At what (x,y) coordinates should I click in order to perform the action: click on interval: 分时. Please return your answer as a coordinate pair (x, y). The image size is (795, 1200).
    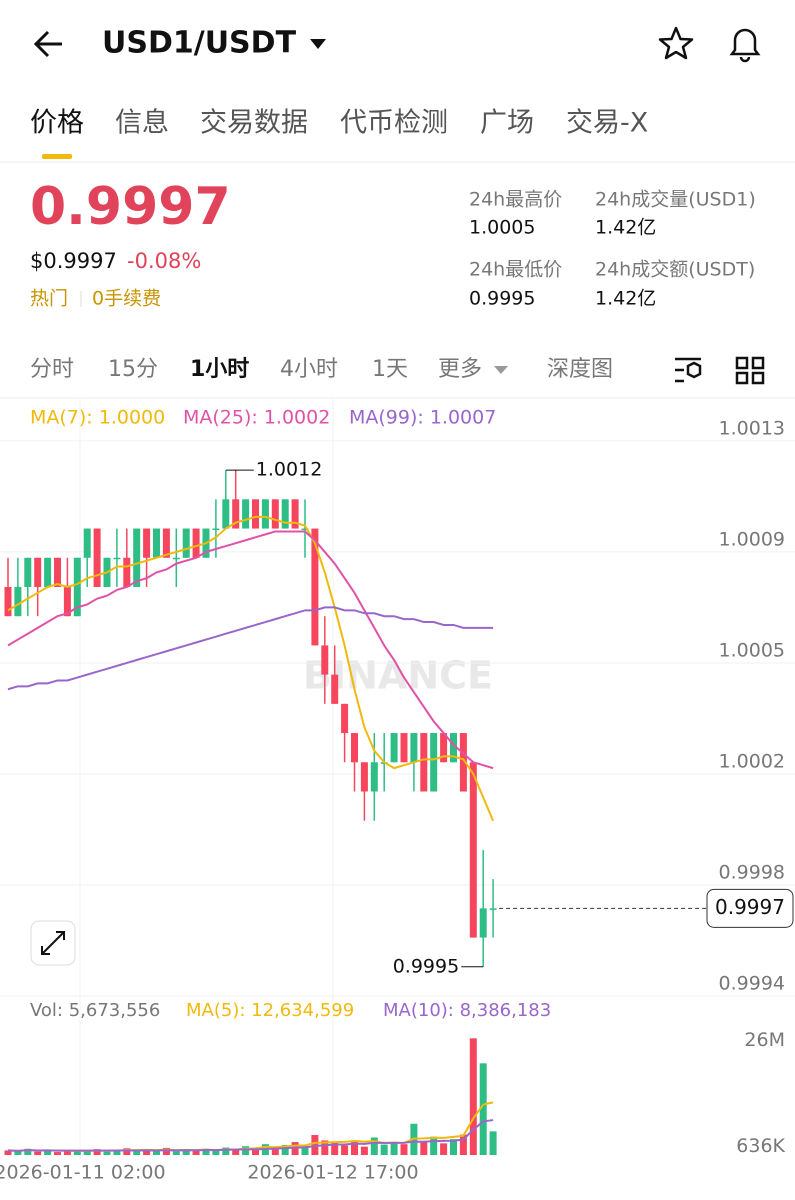
    Looking at the image, I should click on (52, 369).